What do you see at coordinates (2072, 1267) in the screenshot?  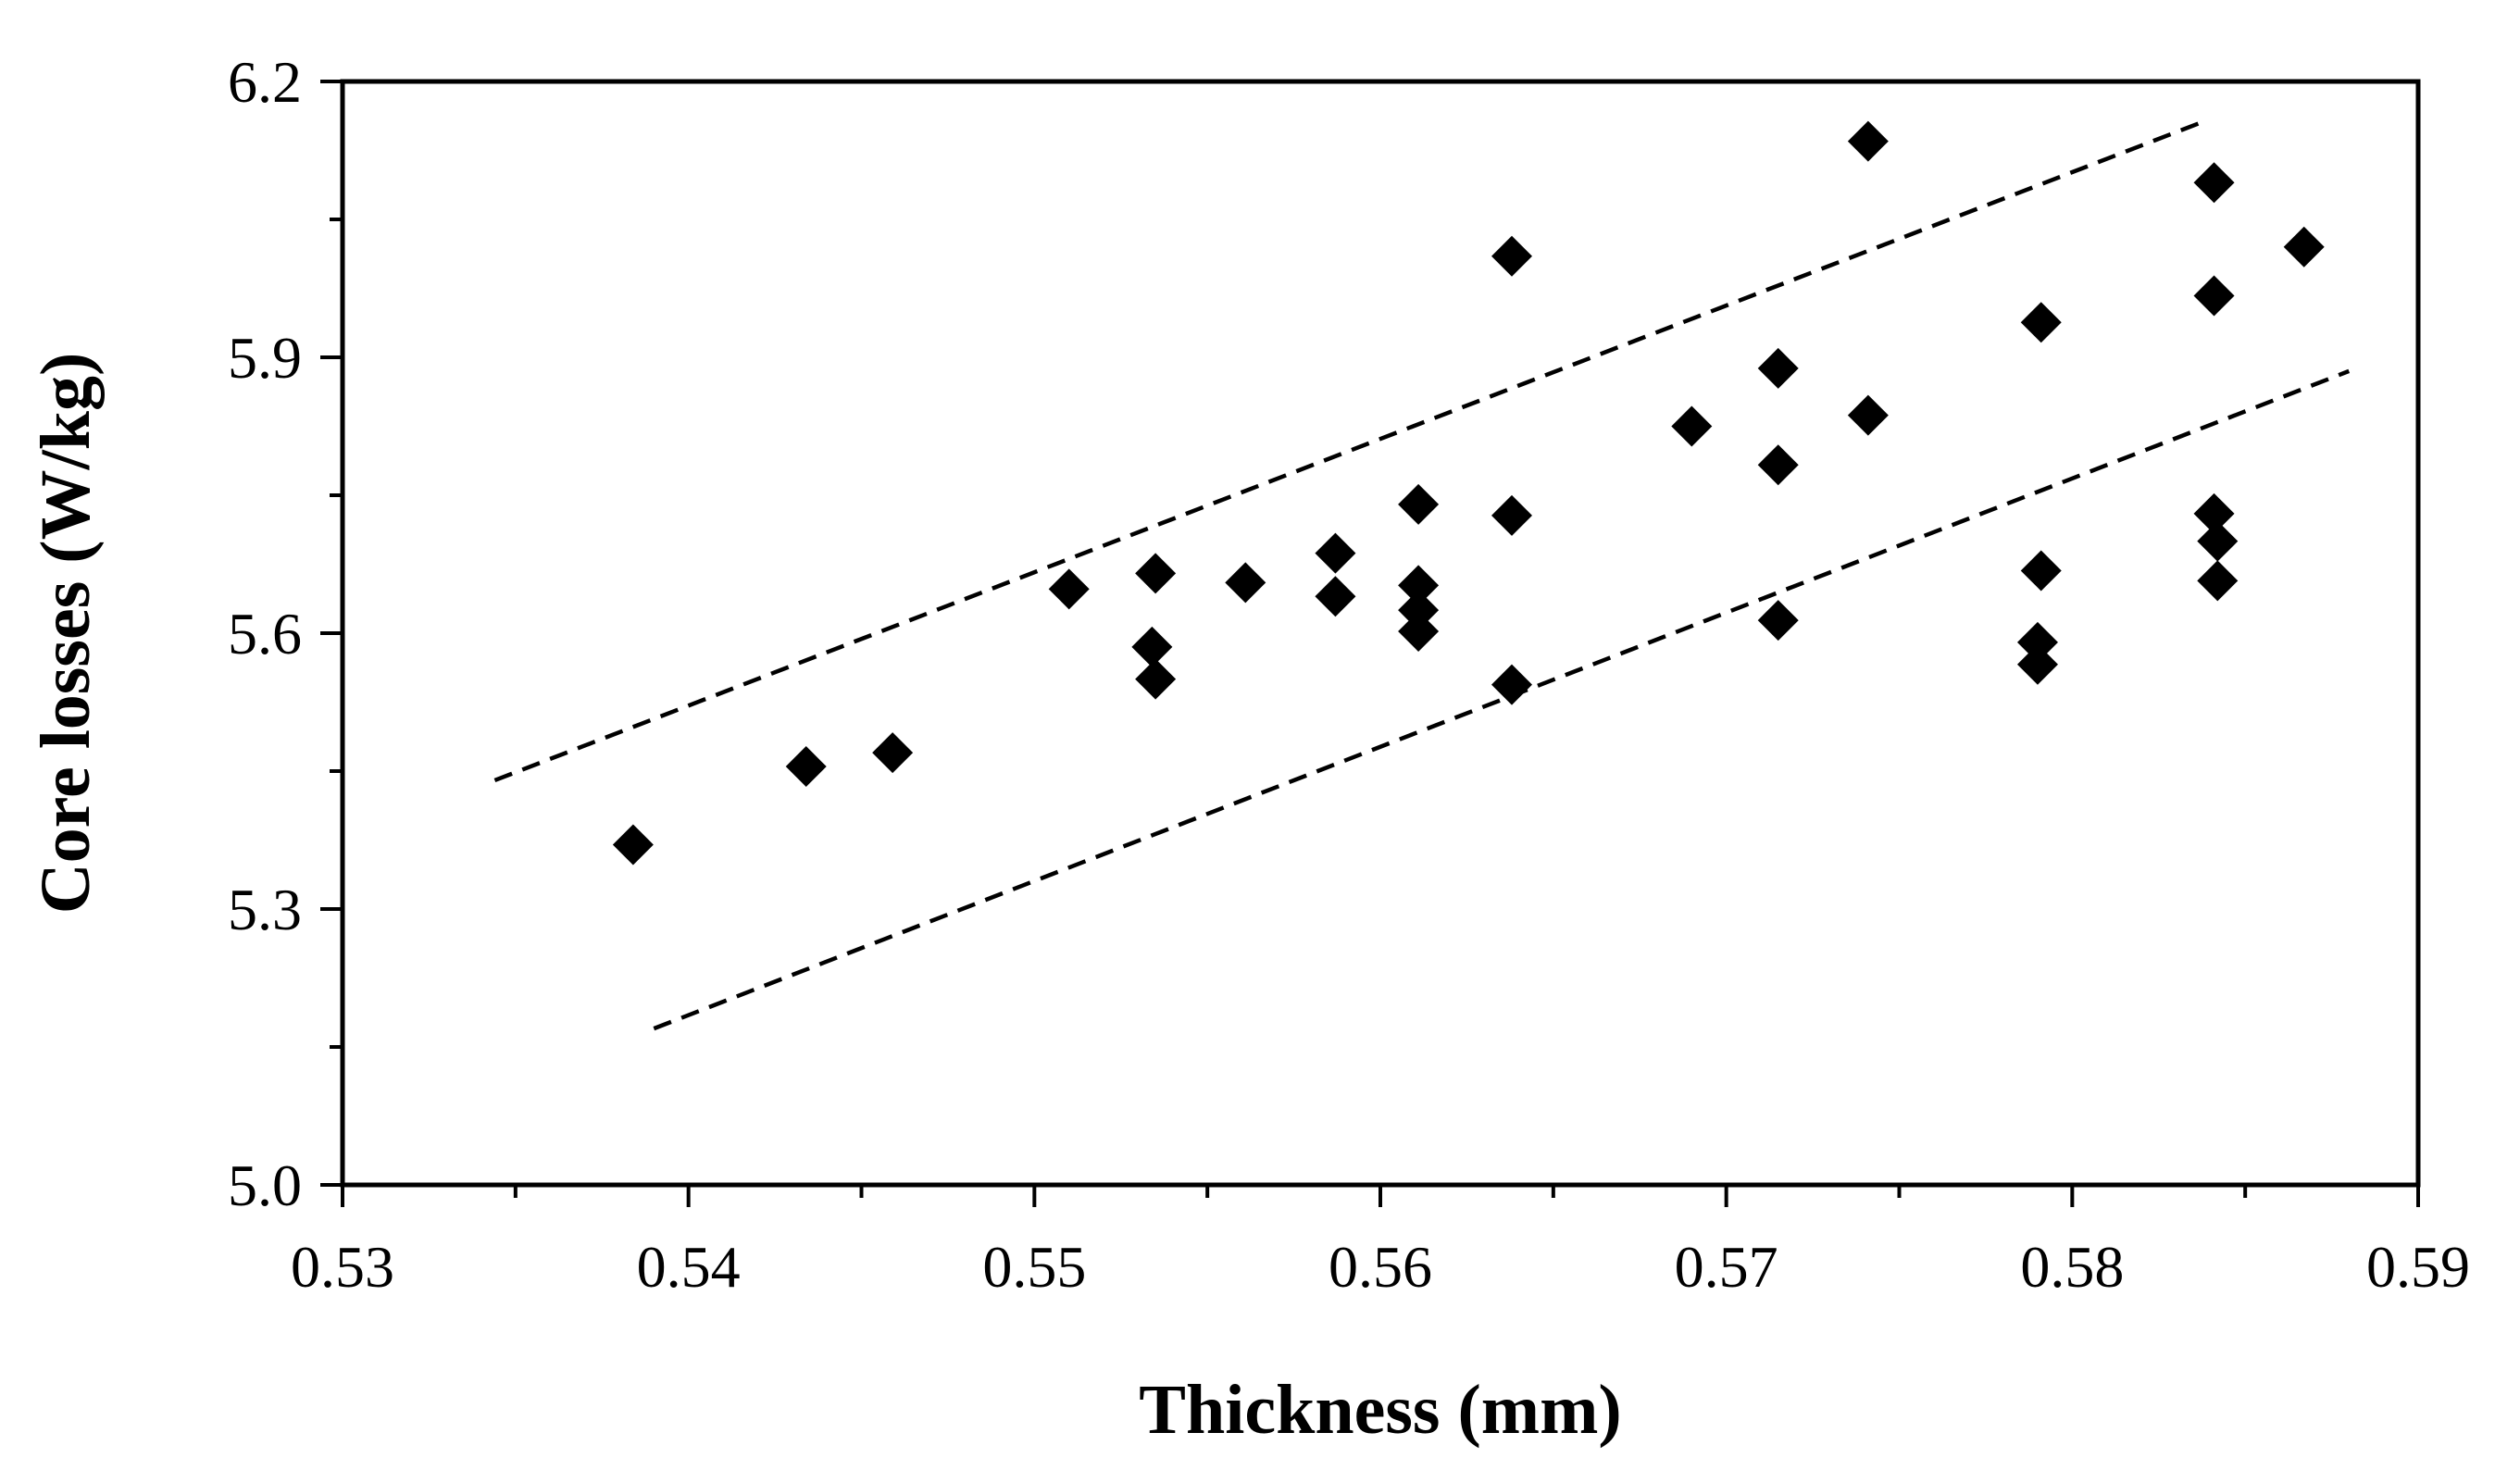 I see `x-tick-label: 0.58` at bounding box center [2072, 1267].